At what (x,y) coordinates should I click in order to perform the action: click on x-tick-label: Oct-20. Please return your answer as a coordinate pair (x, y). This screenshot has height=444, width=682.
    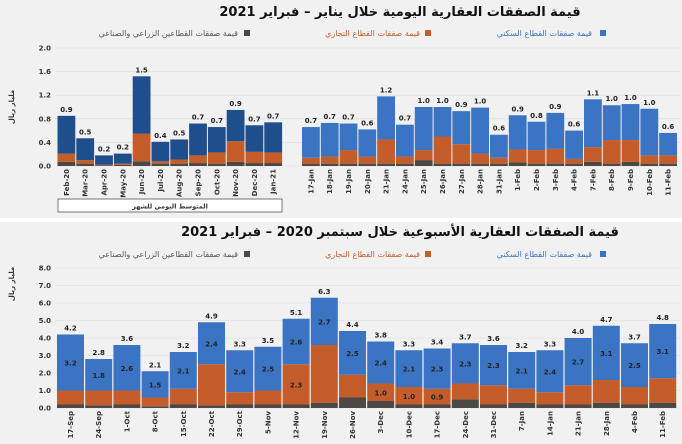
    Looking at the image, I should click on (217, 182).